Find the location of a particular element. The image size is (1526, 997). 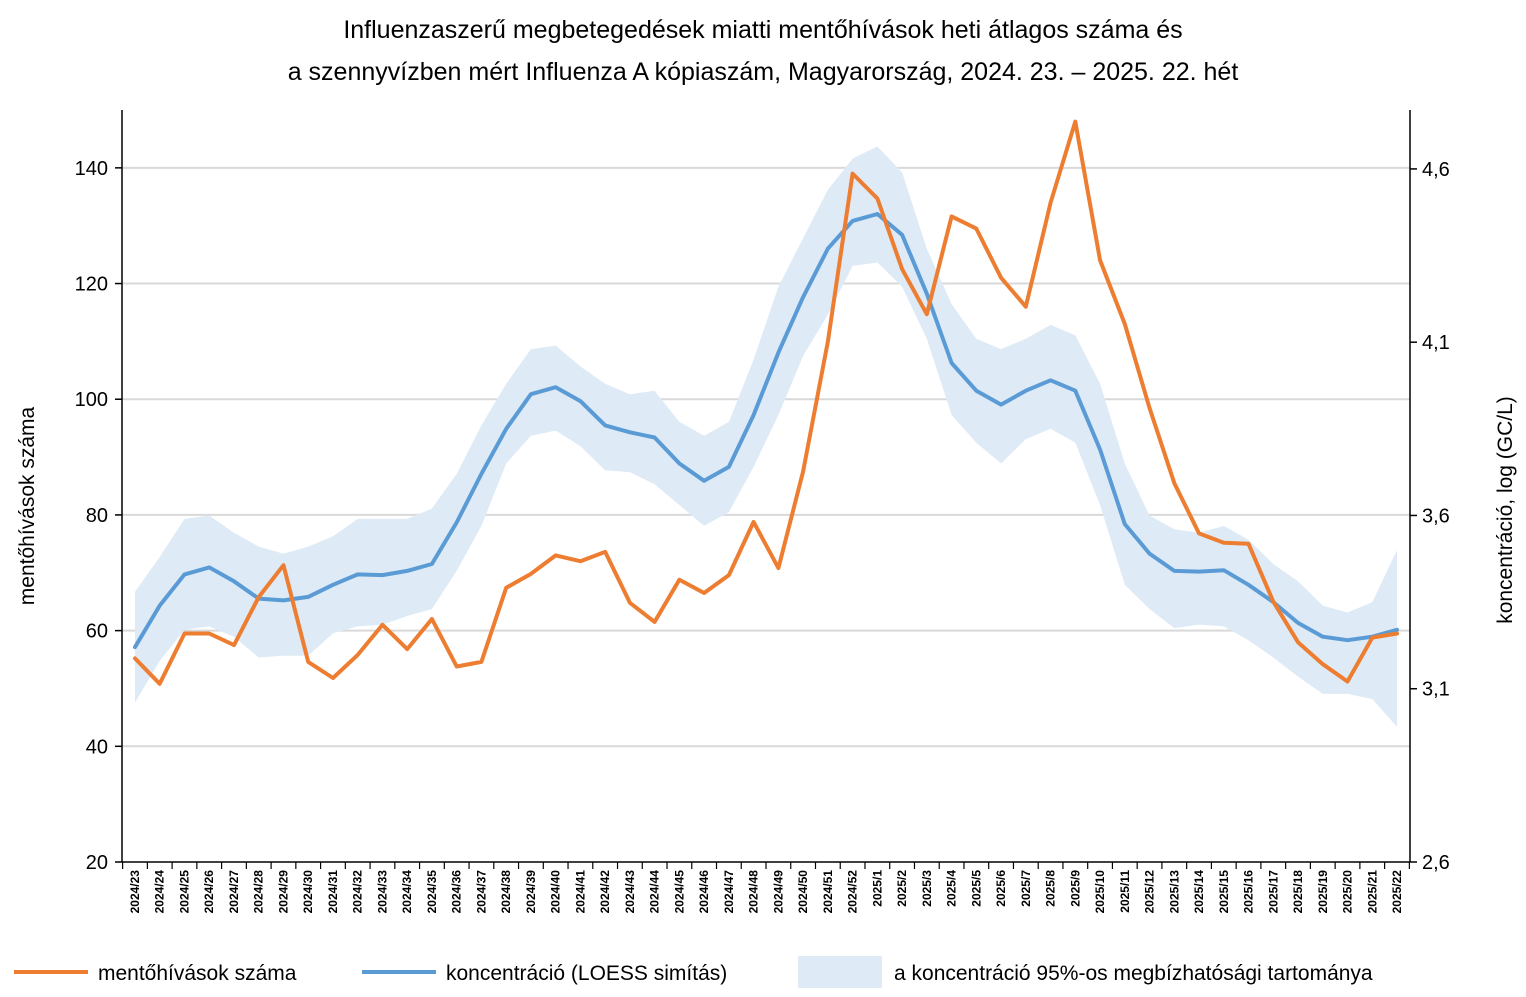

x-tick-label: 2024/31 is located at coordinates (333, 892).